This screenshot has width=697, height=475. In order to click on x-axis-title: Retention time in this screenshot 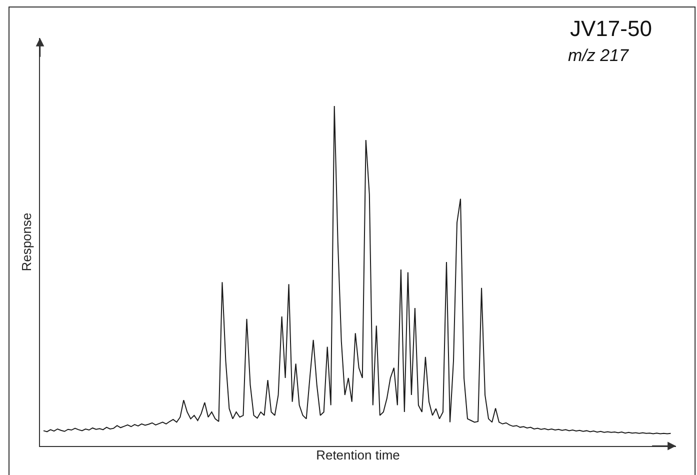, I will do `click(358, 455)`.